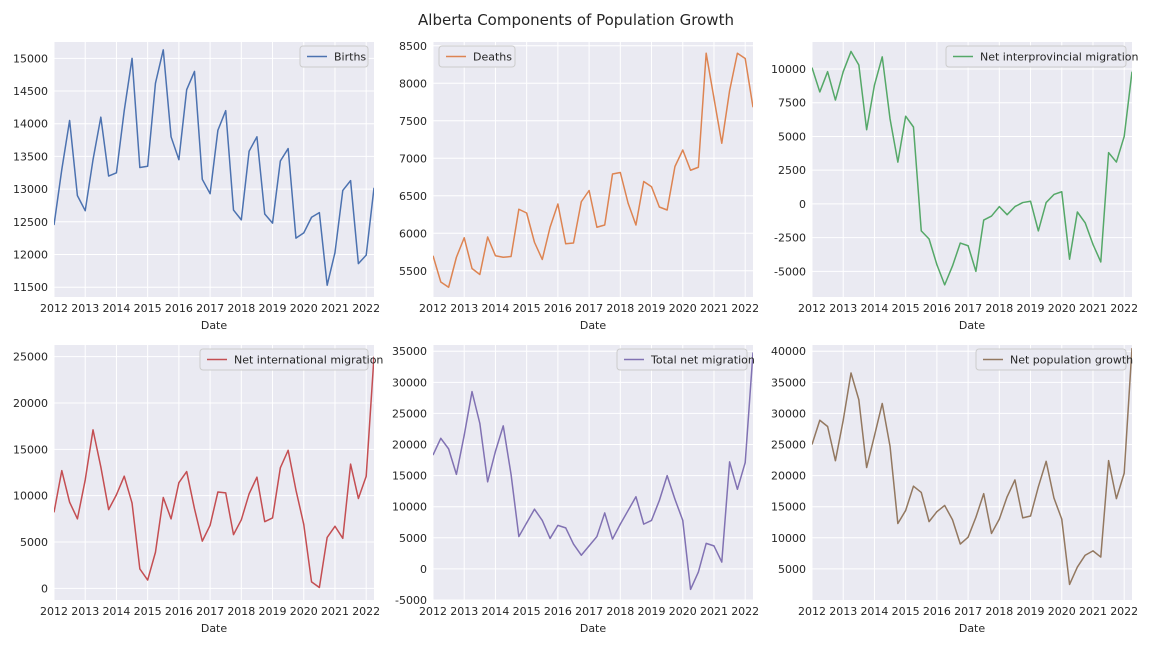  Describe the element at coordinates (413, 46) in the screenshot. I see `y-tick-label: 8500` at that location.